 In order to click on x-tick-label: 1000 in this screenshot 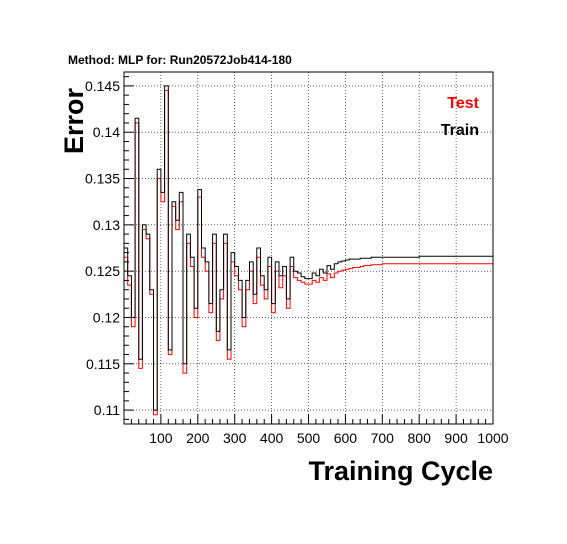, I will do `click(492, 438)`.